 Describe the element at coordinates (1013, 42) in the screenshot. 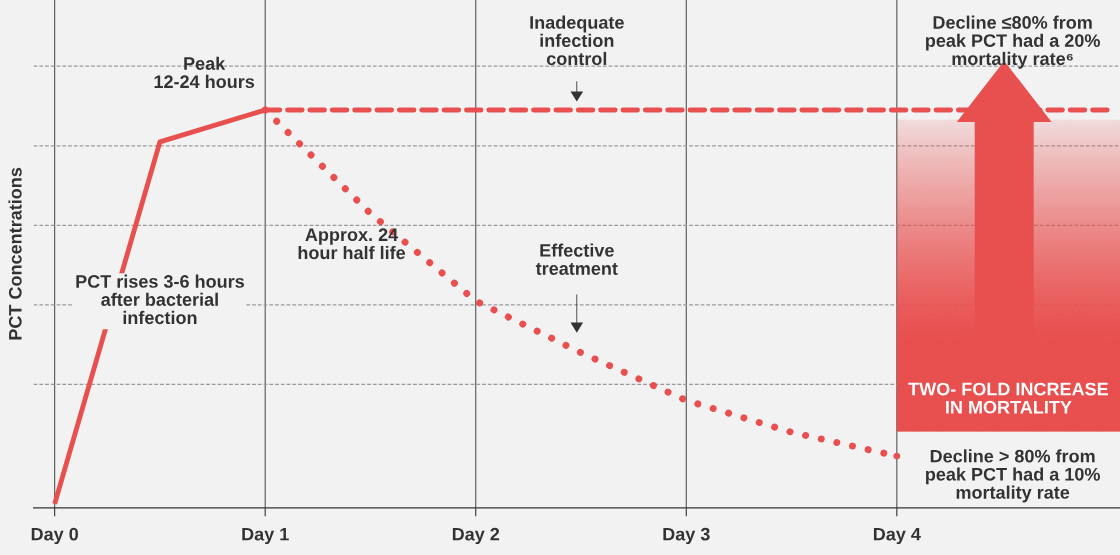

I see `text: Decline ≤80% from peak PCT had a 20% mortality rate⁶` at that location.